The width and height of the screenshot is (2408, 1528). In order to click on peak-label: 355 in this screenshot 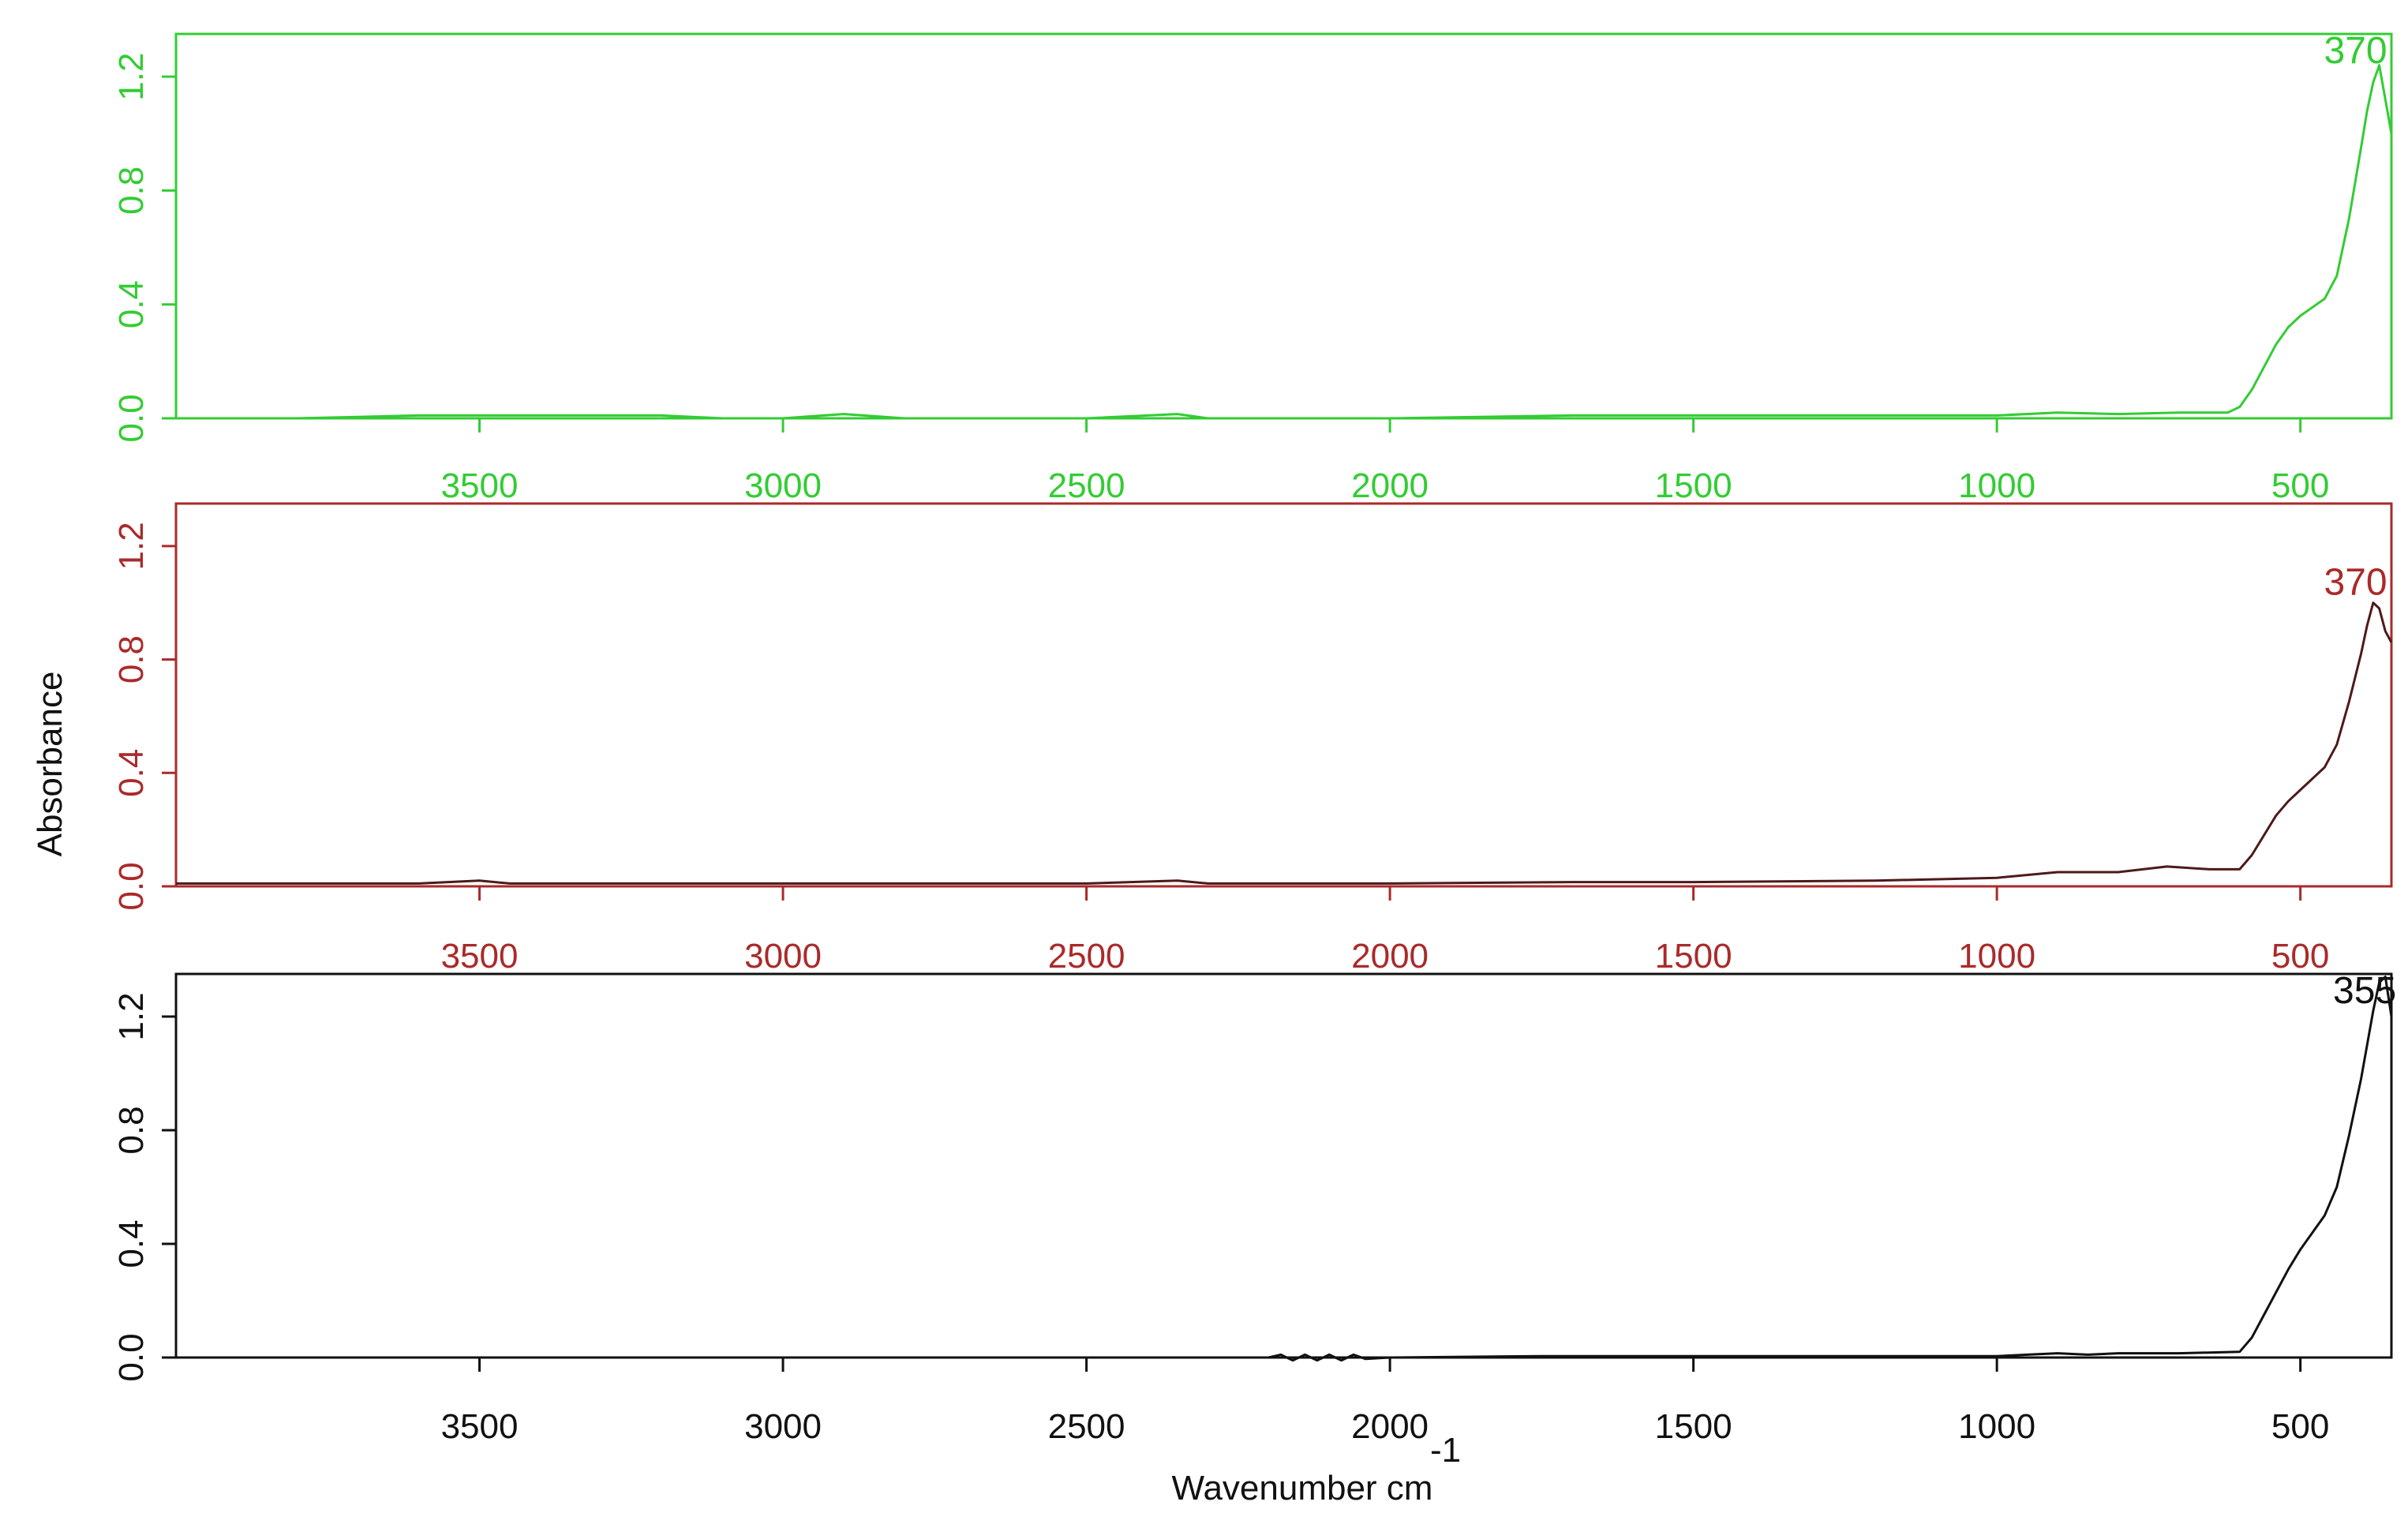, I will do `click(2364, 991)`.